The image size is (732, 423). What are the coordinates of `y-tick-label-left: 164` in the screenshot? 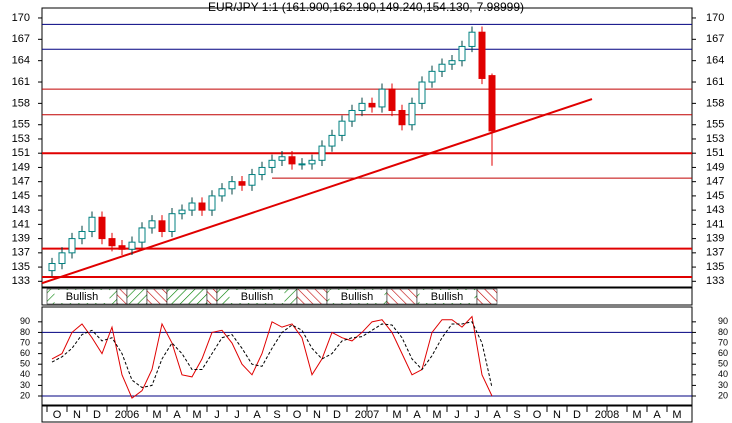 It's located at (21, 61).